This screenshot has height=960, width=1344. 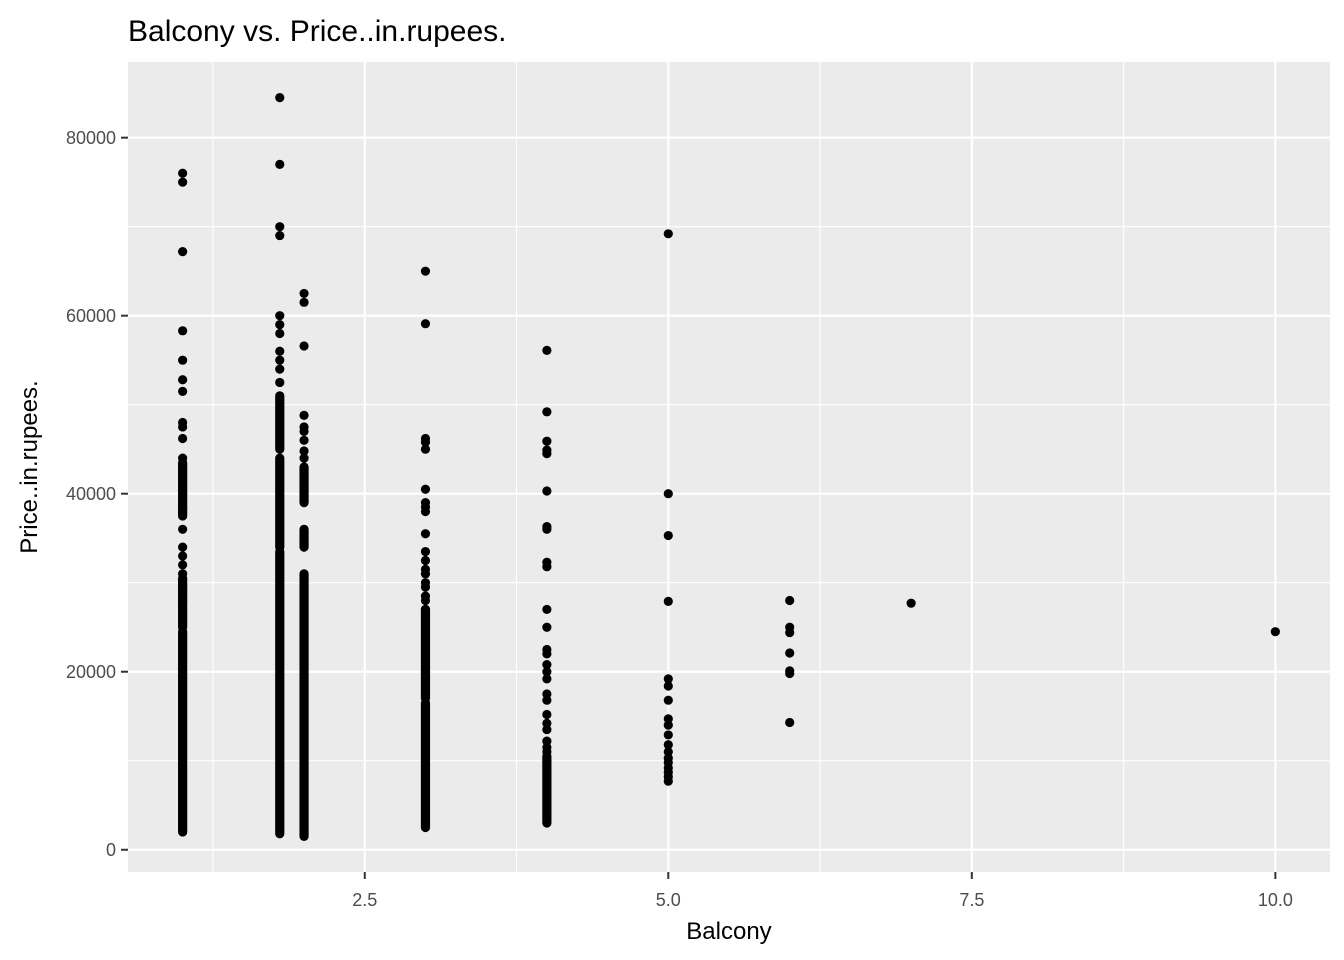 What do you see at coordinates (364, 900) in the screenshot?
I see `x-tick-label: 2.5` at bounding box center [364, 900].